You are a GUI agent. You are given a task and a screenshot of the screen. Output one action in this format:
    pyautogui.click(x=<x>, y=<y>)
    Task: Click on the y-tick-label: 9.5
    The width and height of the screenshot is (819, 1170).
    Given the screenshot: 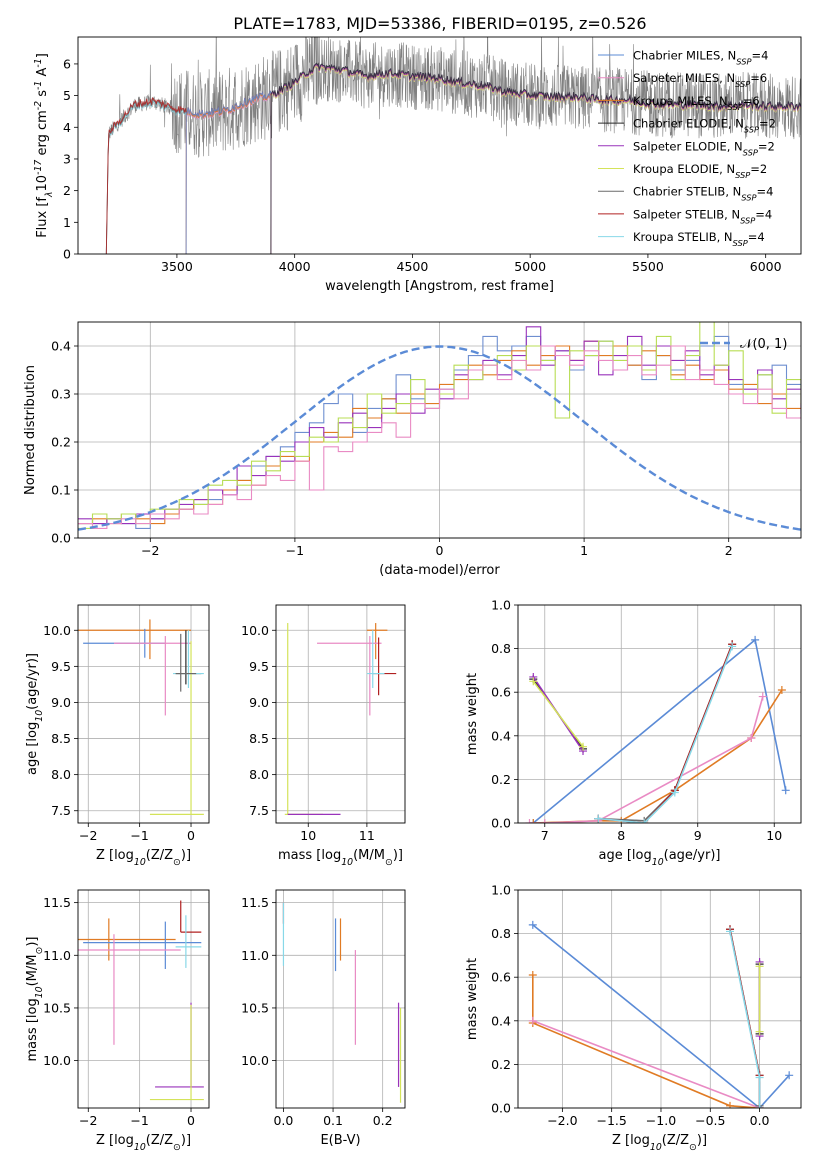 What is the action you would take?
    pyautogui.click(x=259, y=666)
    